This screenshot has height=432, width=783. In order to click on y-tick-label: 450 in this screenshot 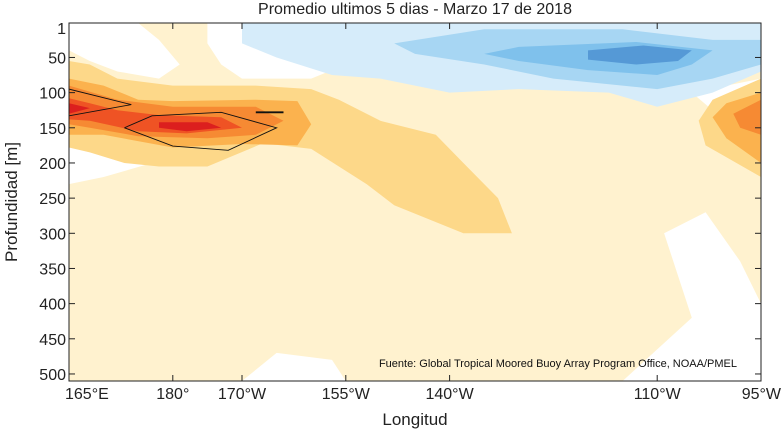, I will do `click(52, 340)`.